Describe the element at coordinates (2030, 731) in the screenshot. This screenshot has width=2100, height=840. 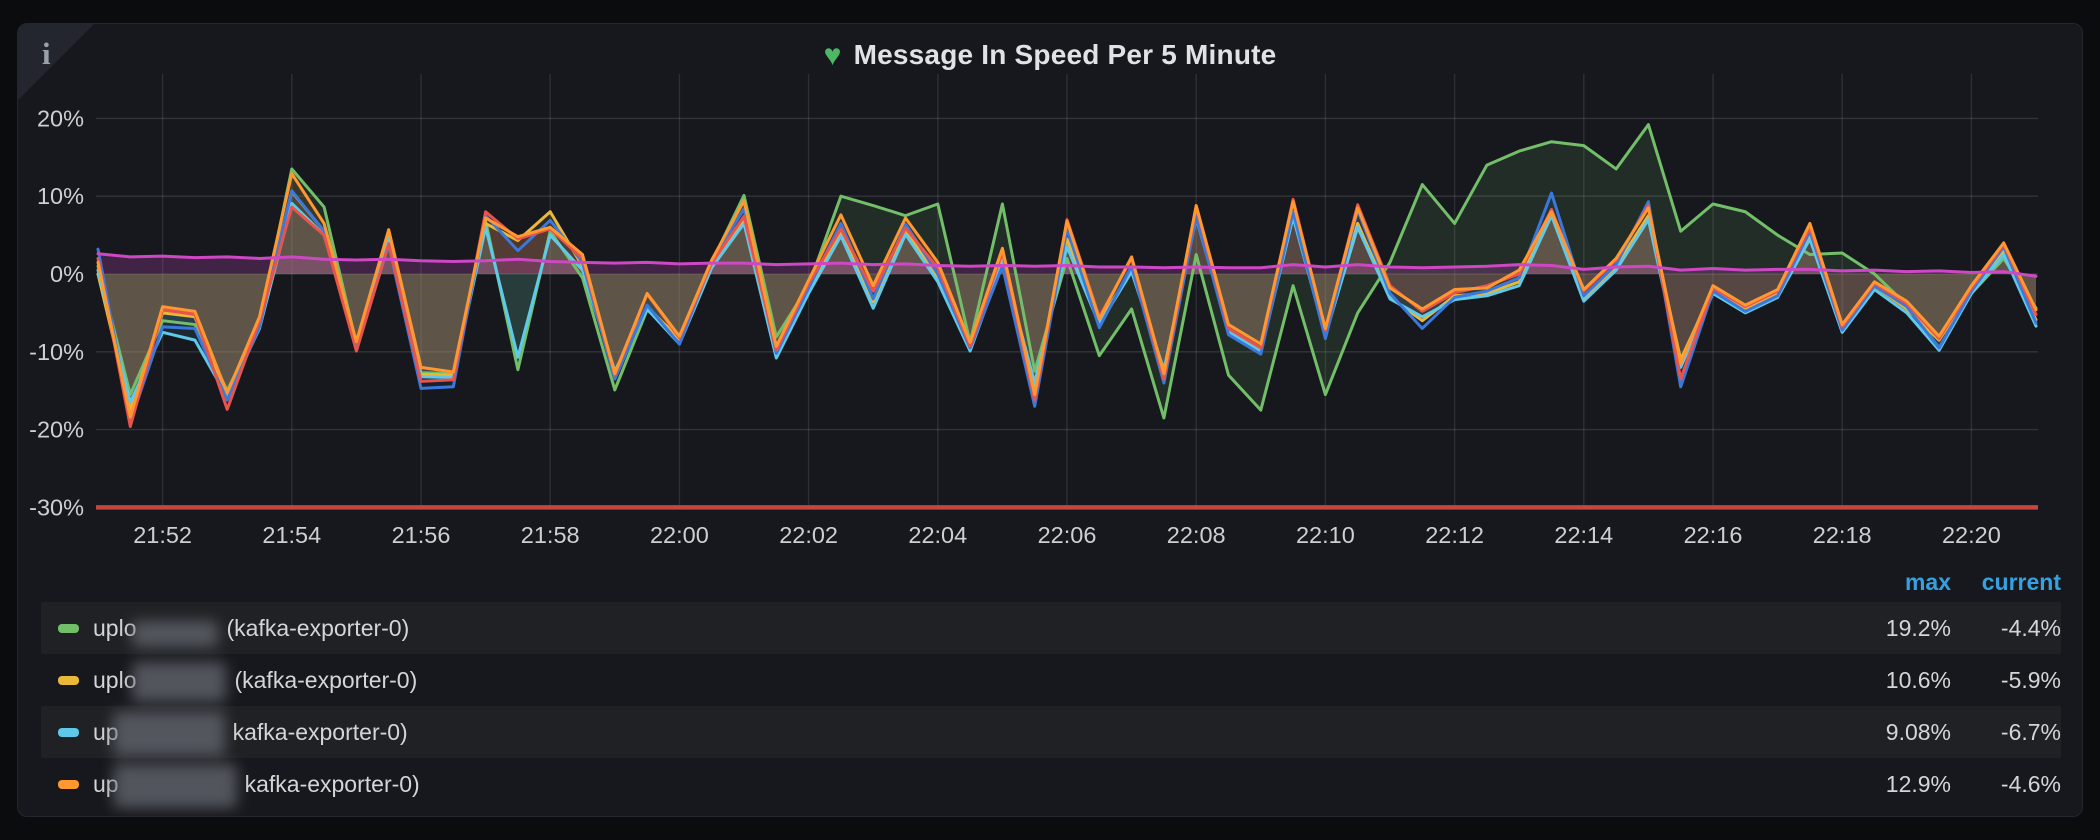
I see `series-current-value: -6.7%` at that location.